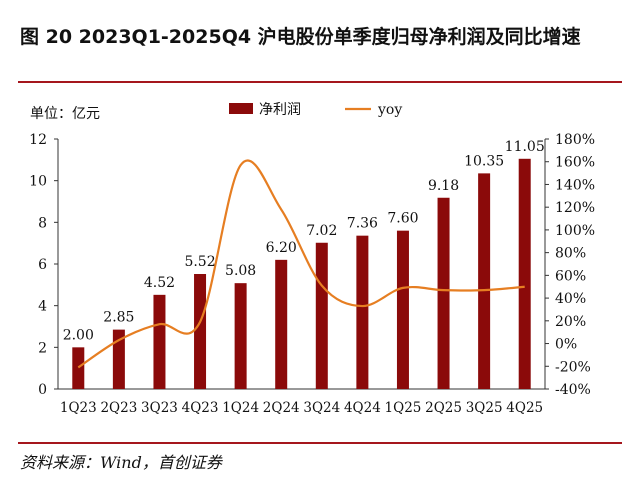 Image resolution: width=639 pixels, height=486 pixels. I want to click on bar-value-label: 2.85, so click(118, 318).